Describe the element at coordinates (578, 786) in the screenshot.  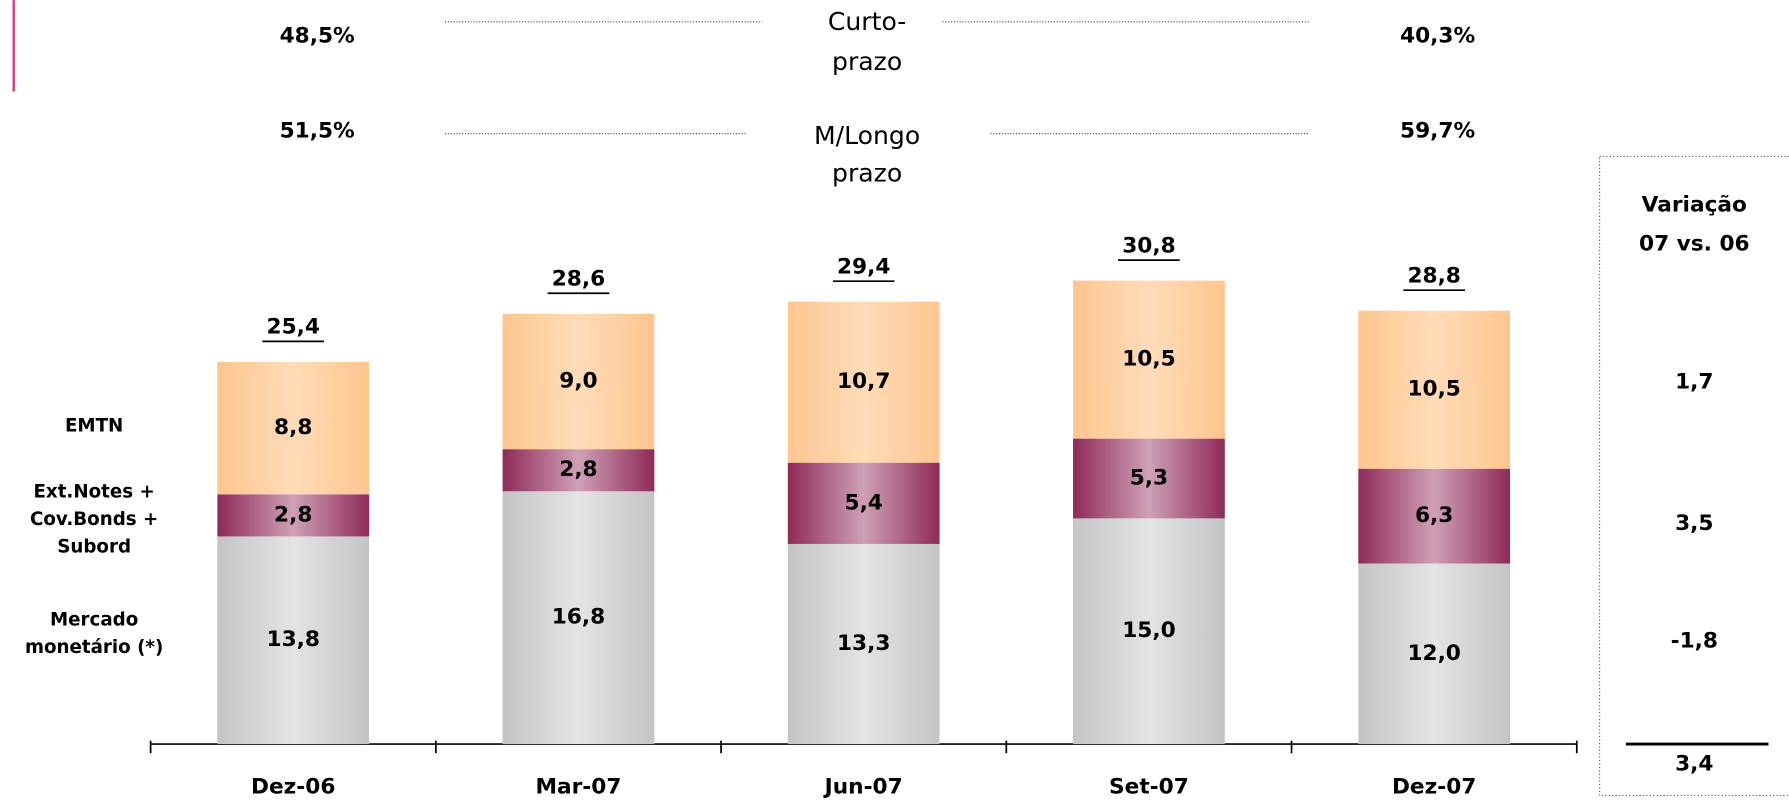
I see `x-tick-label: Mar-07` at that location.